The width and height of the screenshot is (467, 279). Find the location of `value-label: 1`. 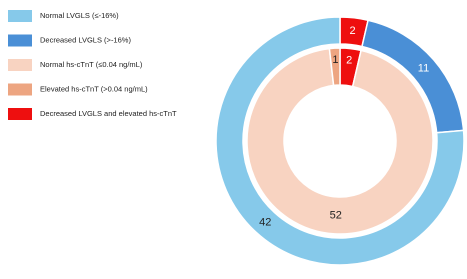

value-label: 1 is located at coordinates (335, 60).